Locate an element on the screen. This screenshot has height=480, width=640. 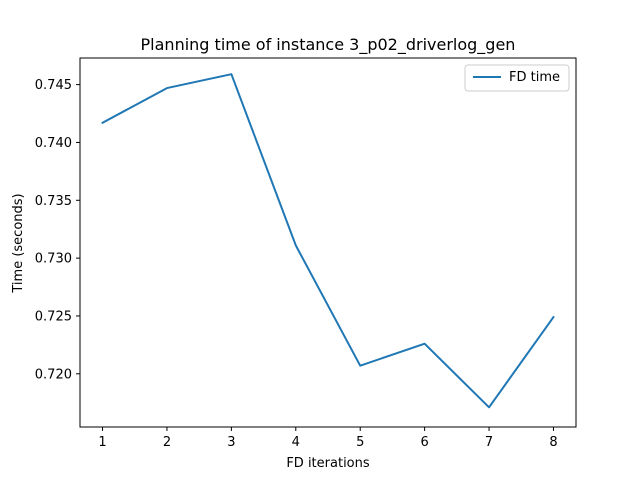
x-tick-label: 3 is located at coordinates (231, 442).